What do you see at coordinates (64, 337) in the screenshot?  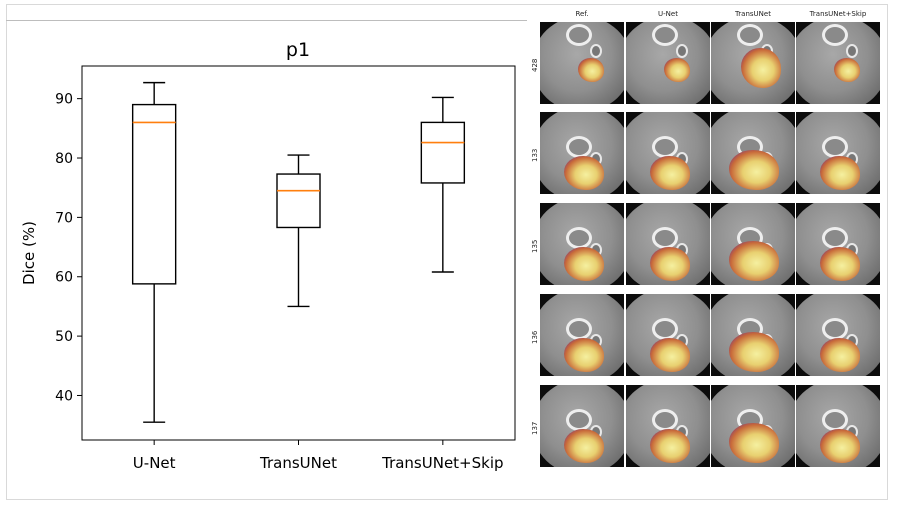 I see `y-tick-label: 50` at bounding box center [64, 337].